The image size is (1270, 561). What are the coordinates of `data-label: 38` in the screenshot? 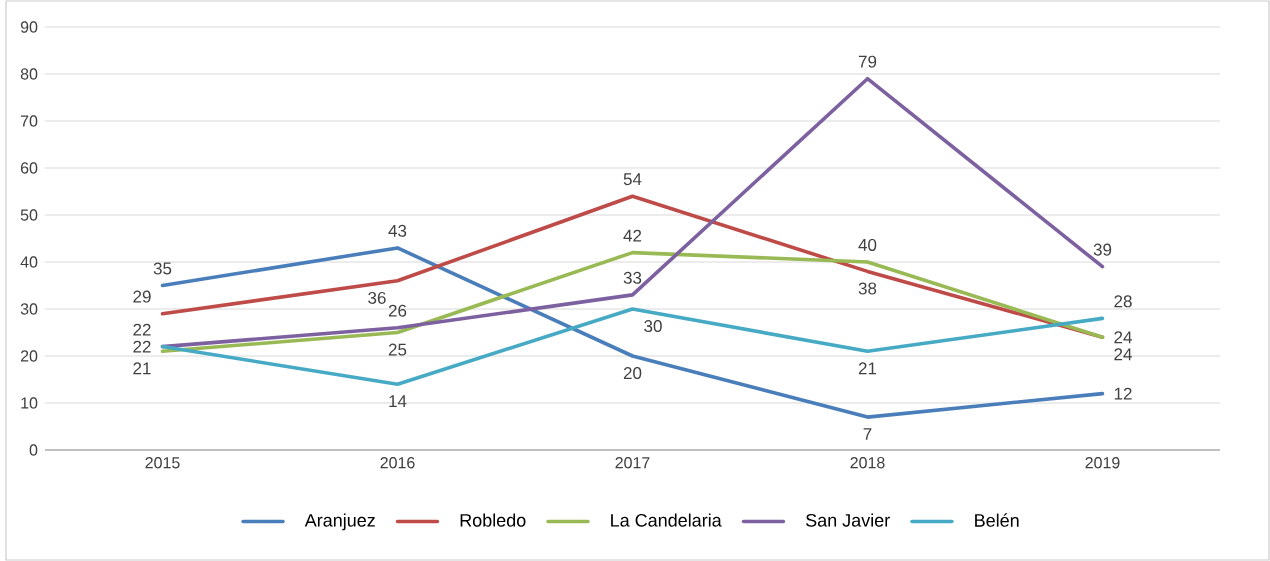 It's located at (867, 288).